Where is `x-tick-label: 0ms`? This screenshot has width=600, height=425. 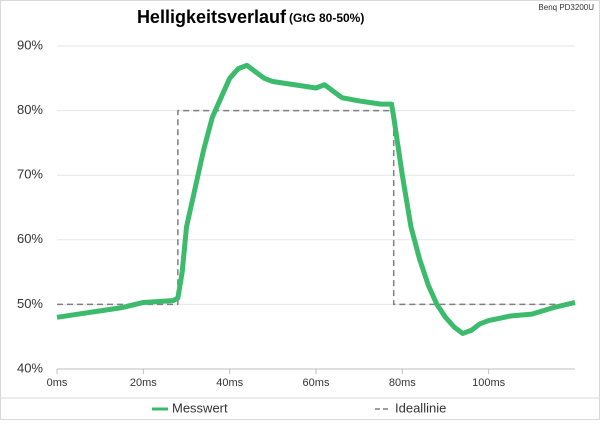
x-tick-label: 0ms is located at coordinates (57, 383).